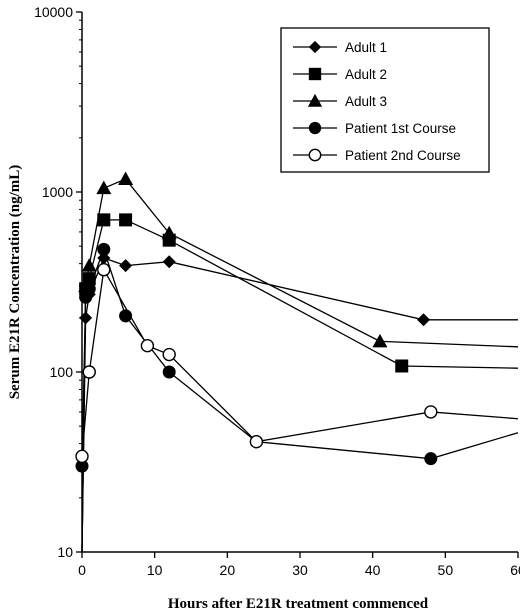  I want to click on legend-label: Patient 1st Course, so click(400, 128).